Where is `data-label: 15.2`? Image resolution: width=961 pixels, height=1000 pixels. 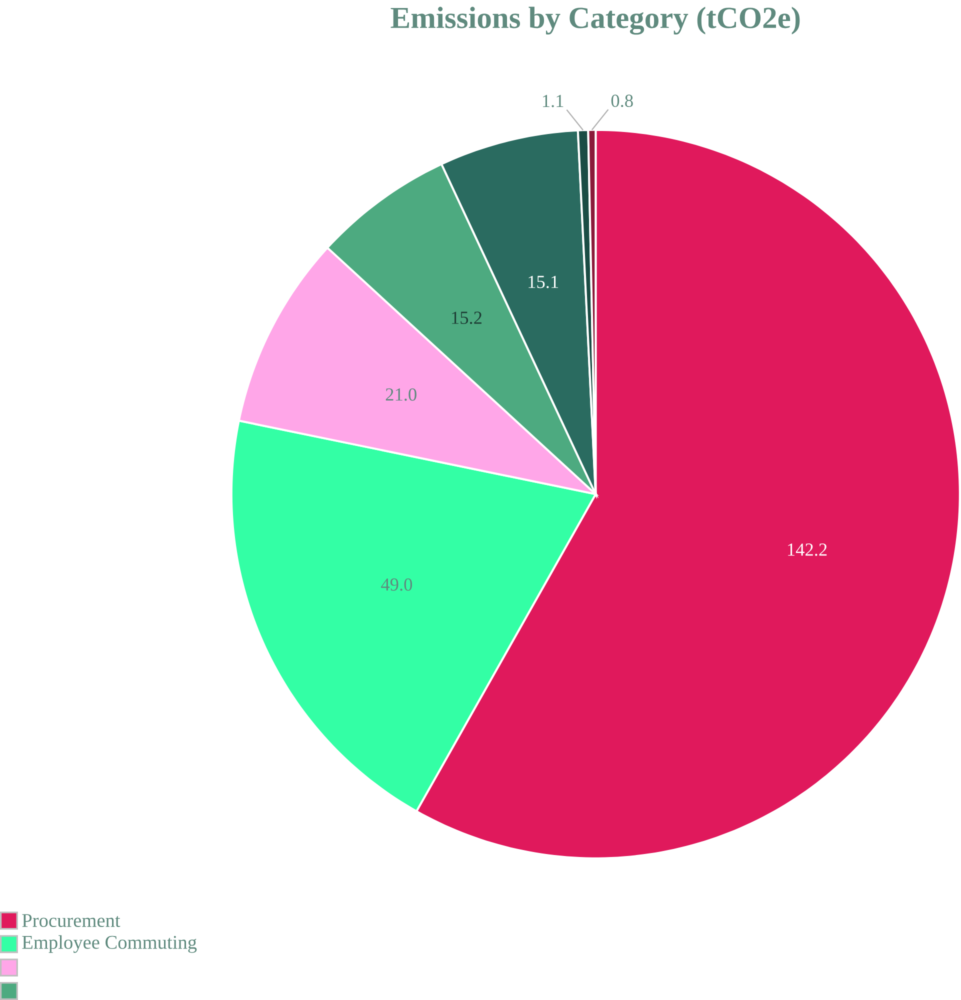 data-label: 15.2 is located at coordinates (467, 318).